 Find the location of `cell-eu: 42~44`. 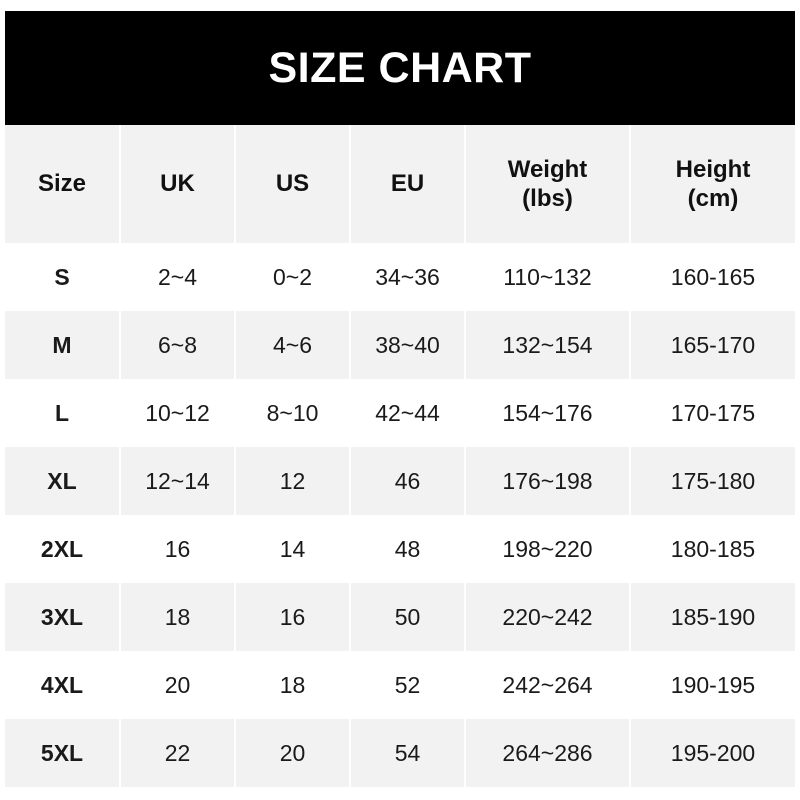

cell-eu: 42~44 is located at coordinates (408, 413).